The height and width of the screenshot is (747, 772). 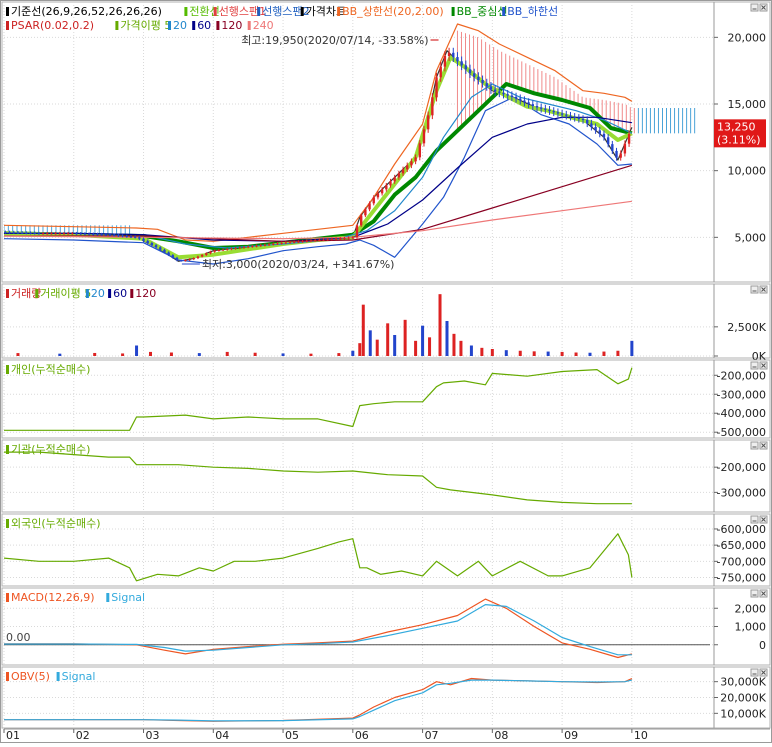 I want to click on x-tick-label: 06, so click(x=362, y=735).